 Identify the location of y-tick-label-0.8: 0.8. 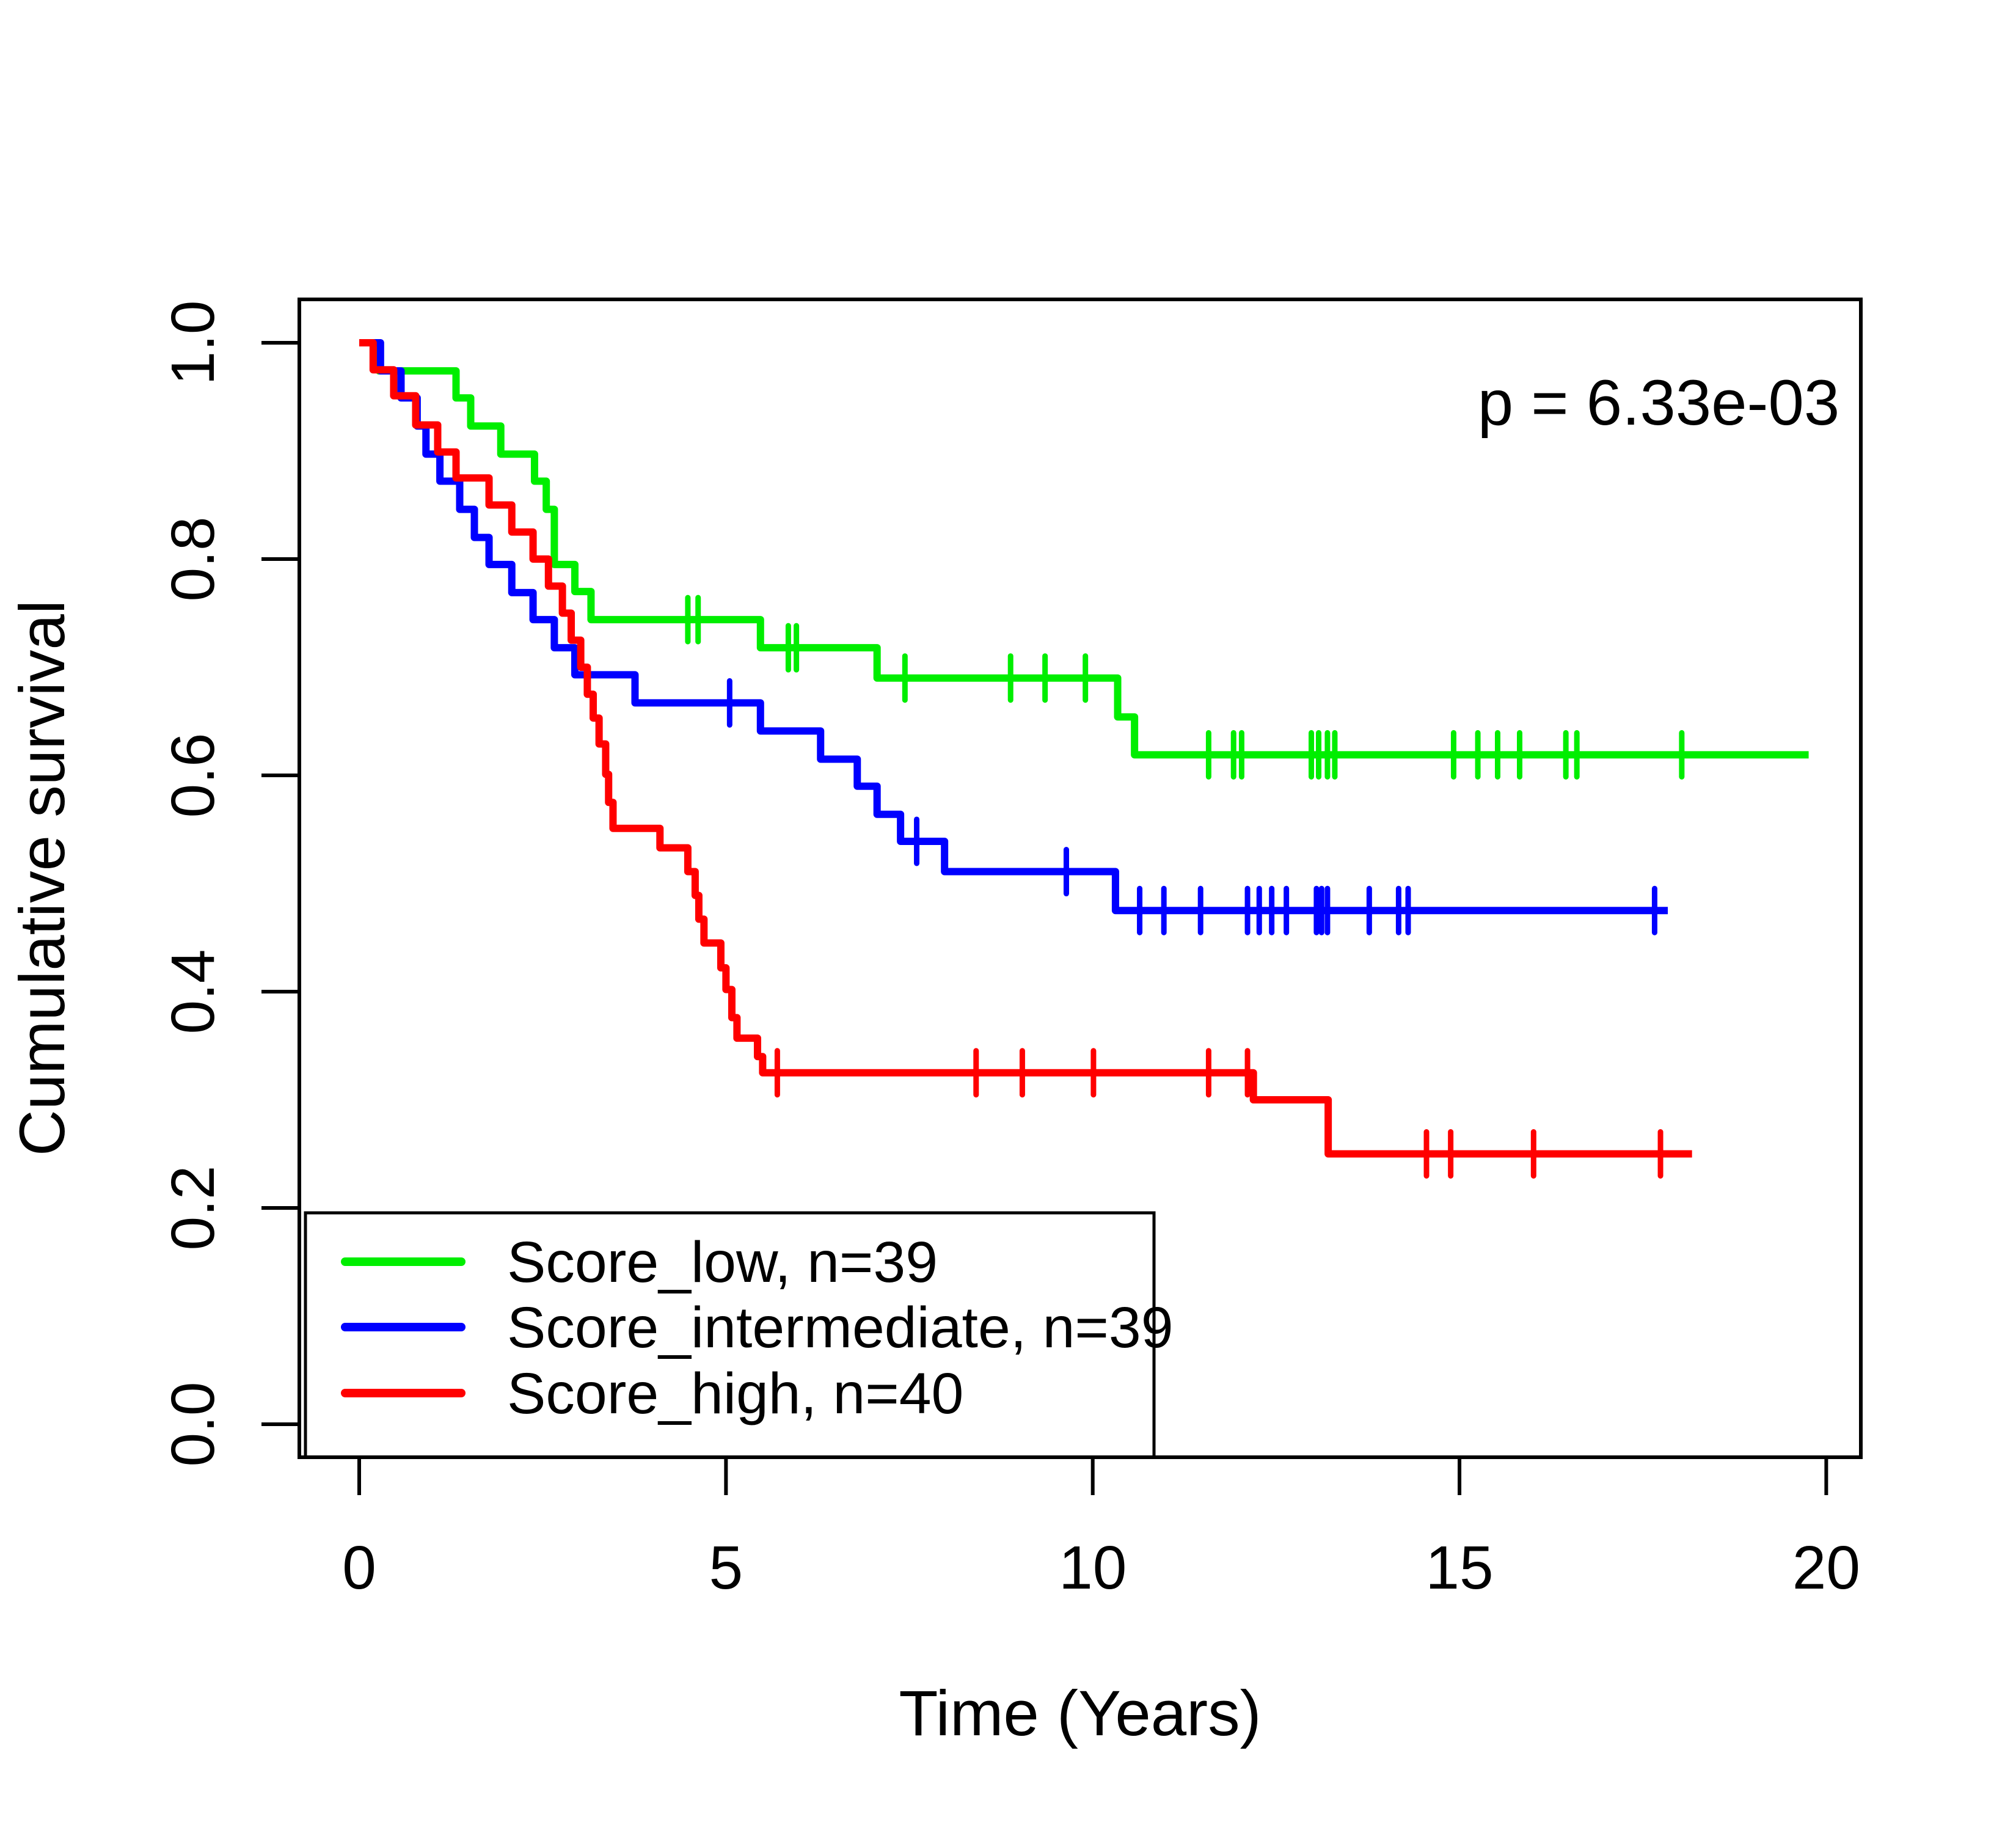
(193, 558).